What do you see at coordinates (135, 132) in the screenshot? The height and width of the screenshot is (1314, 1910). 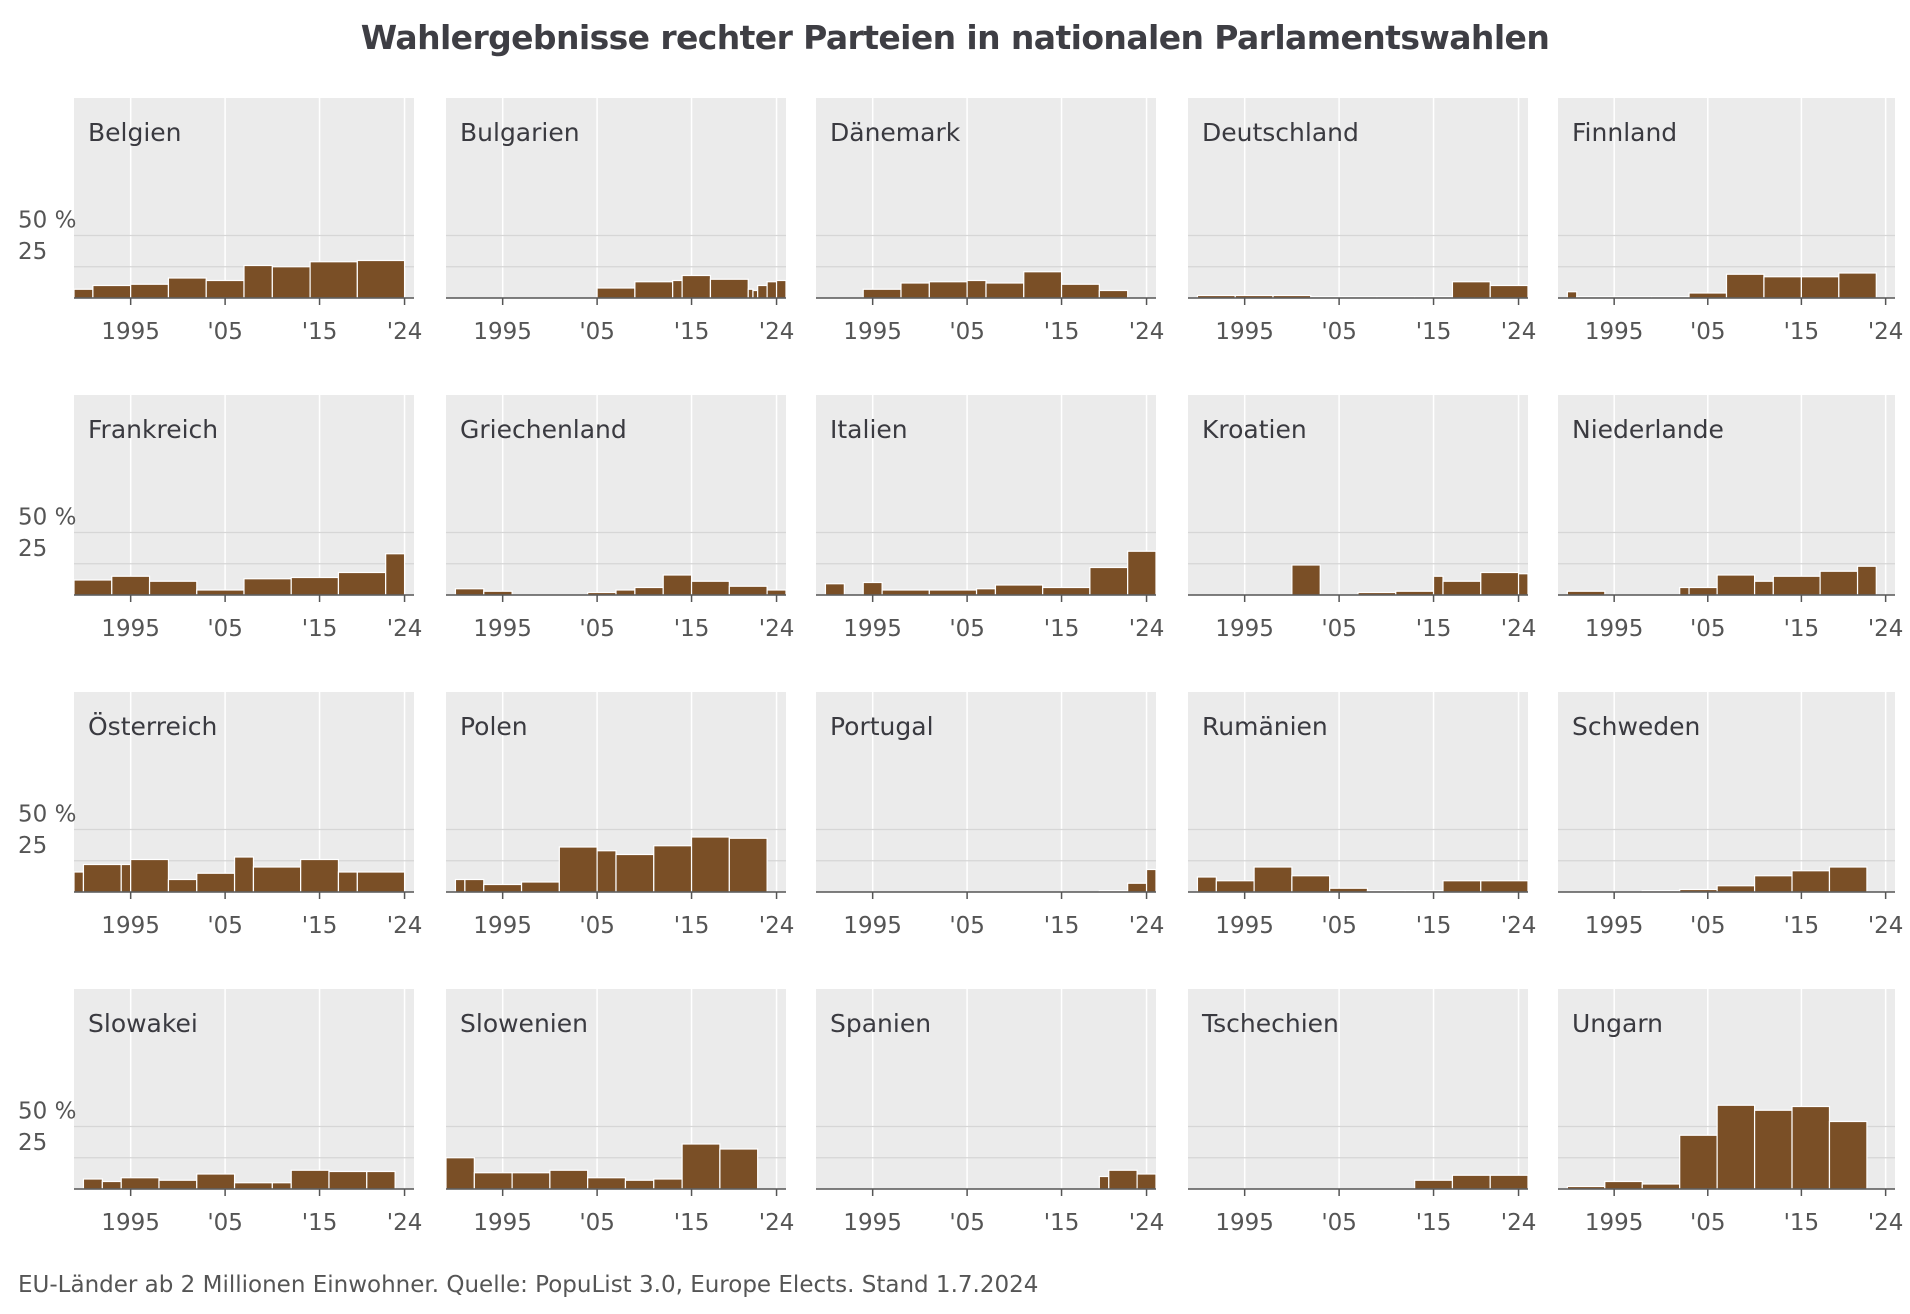 I see `panel-title: Belgien` at bounding box center [135, 132].